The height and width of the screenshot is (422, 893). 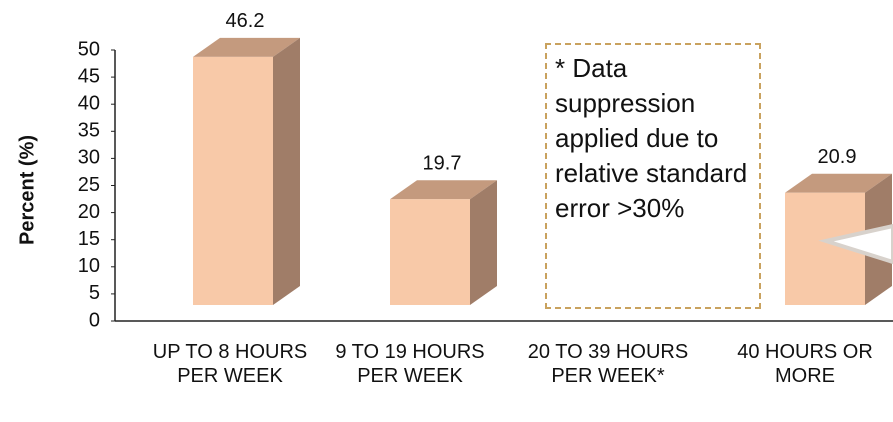 I want to click on y-tick-label: 45, so click(x=89, y=76).